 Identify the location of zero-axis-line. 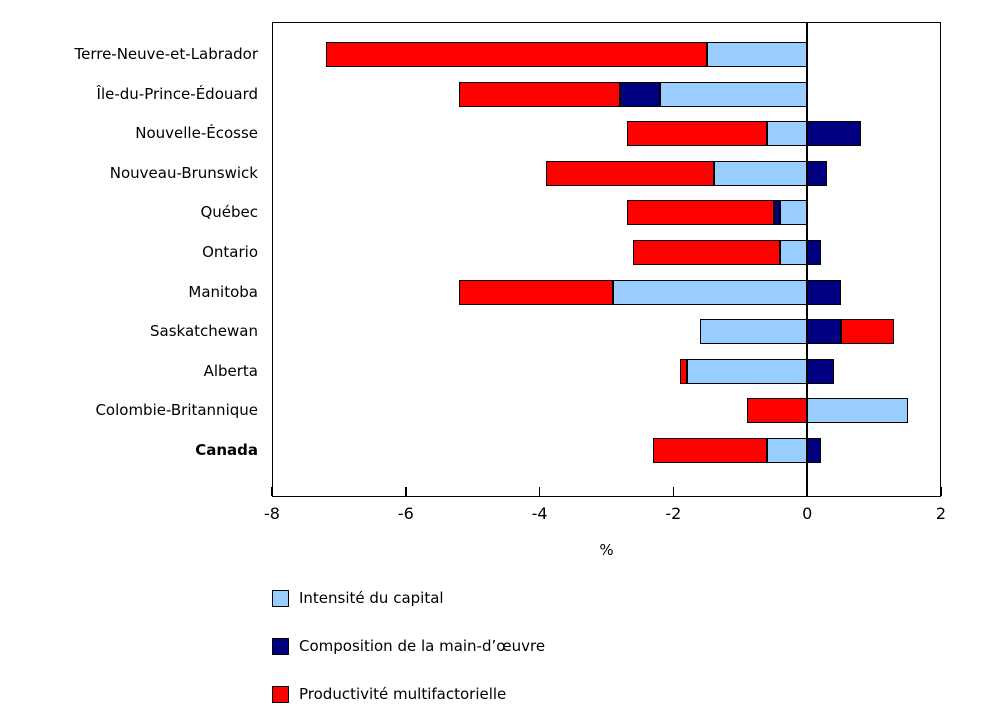
(807, 259).